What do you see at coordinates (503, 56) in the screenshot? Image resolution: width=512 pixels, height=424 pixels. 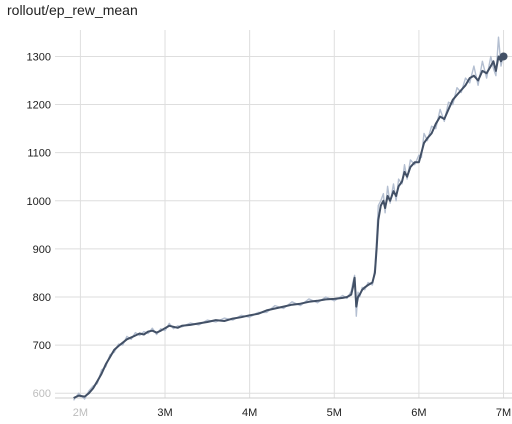 I see `last-point-marker` at bounding box center [503, 56].